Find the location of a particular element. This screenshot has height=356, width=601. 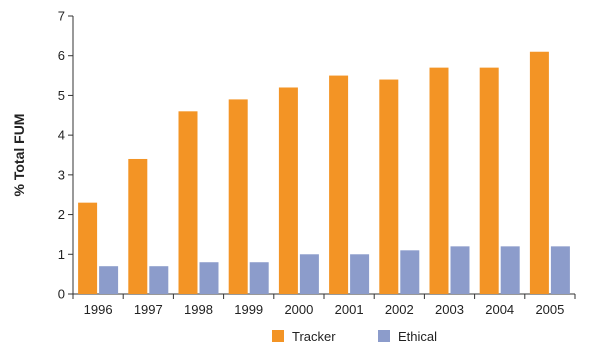

bar-ethical-2004 is located at coordinates (510, 270).